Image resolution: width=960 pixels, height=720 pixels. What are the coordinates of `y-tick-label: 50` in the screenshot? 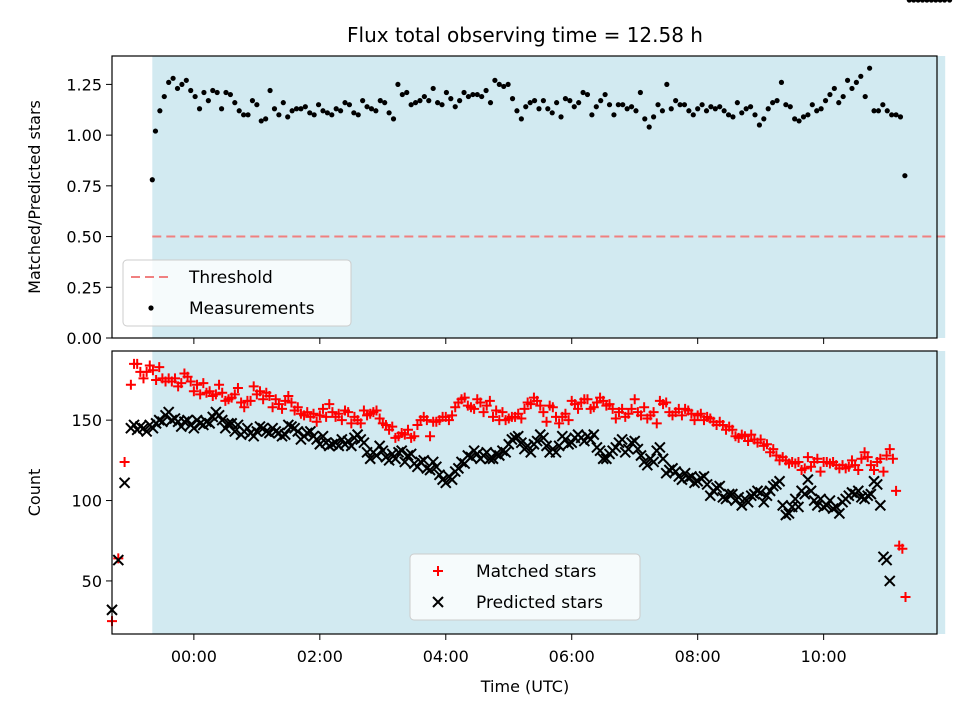 It's located at (92, 581).